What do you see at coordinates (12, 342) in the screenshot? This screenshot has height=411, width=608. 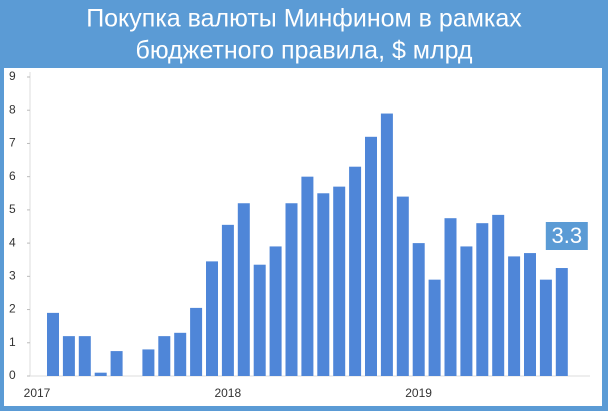 I see `y-tick-label: 1` at bounding box center [12, 342].